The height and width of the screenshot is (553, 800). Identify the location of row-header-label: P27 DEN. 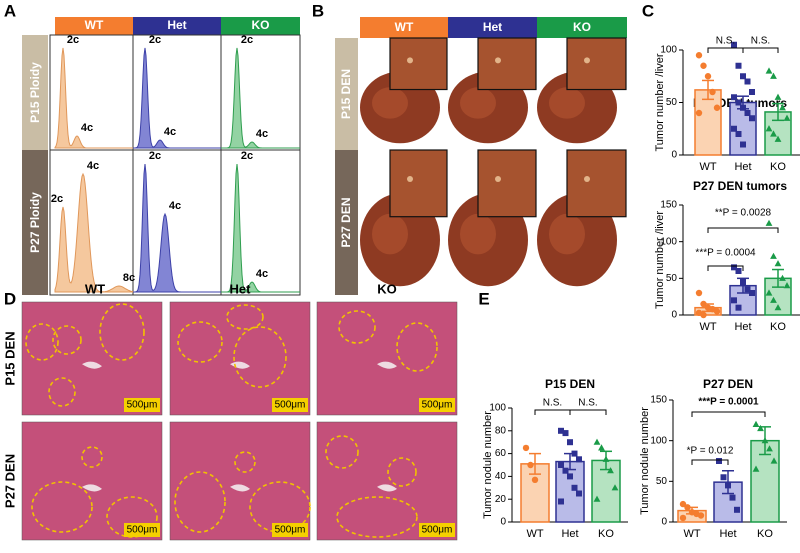
(9, 481).